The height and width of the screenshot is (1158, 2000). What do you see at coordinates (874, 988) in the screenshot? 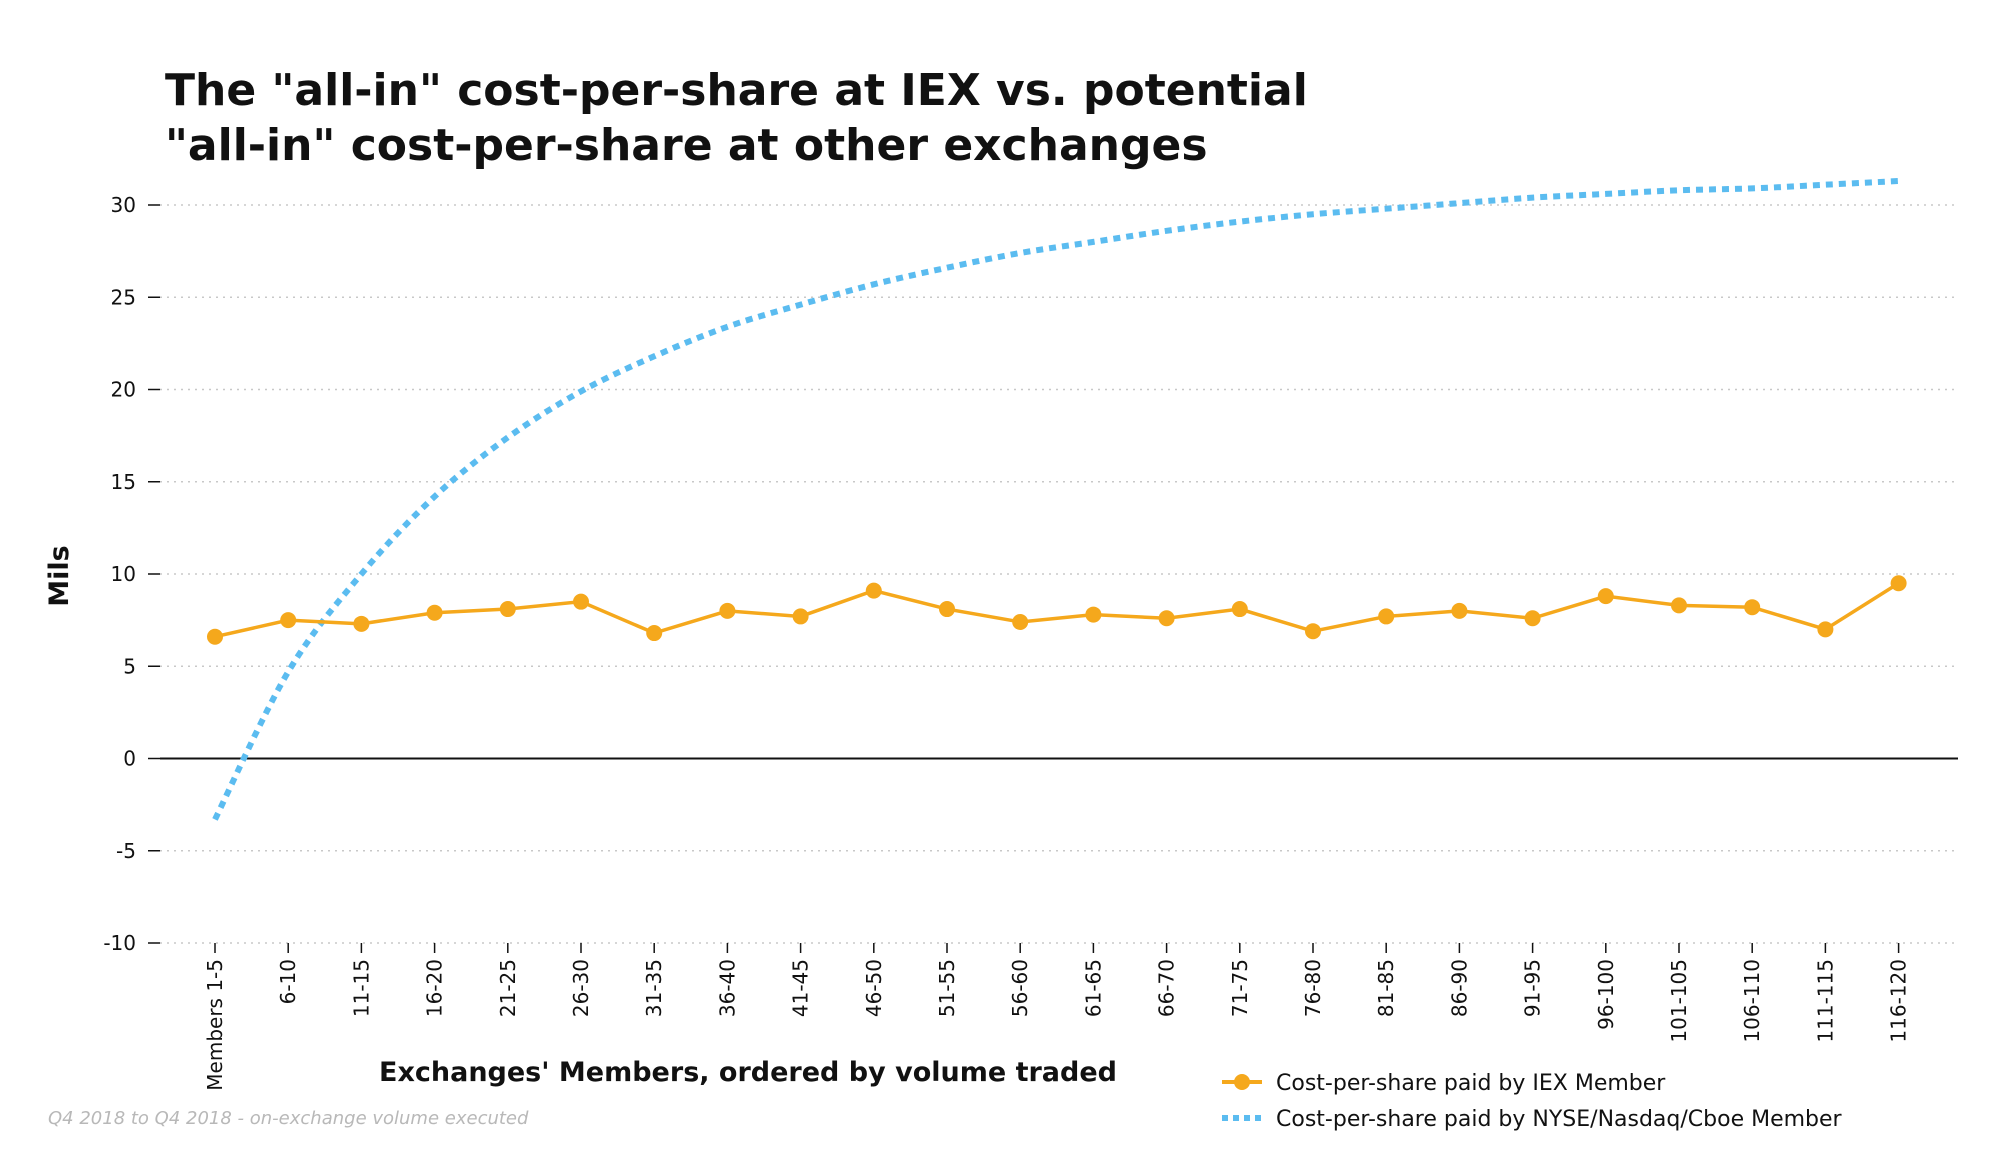
I see `x-tick-label: 46-50` at bounding box center [874, 988].